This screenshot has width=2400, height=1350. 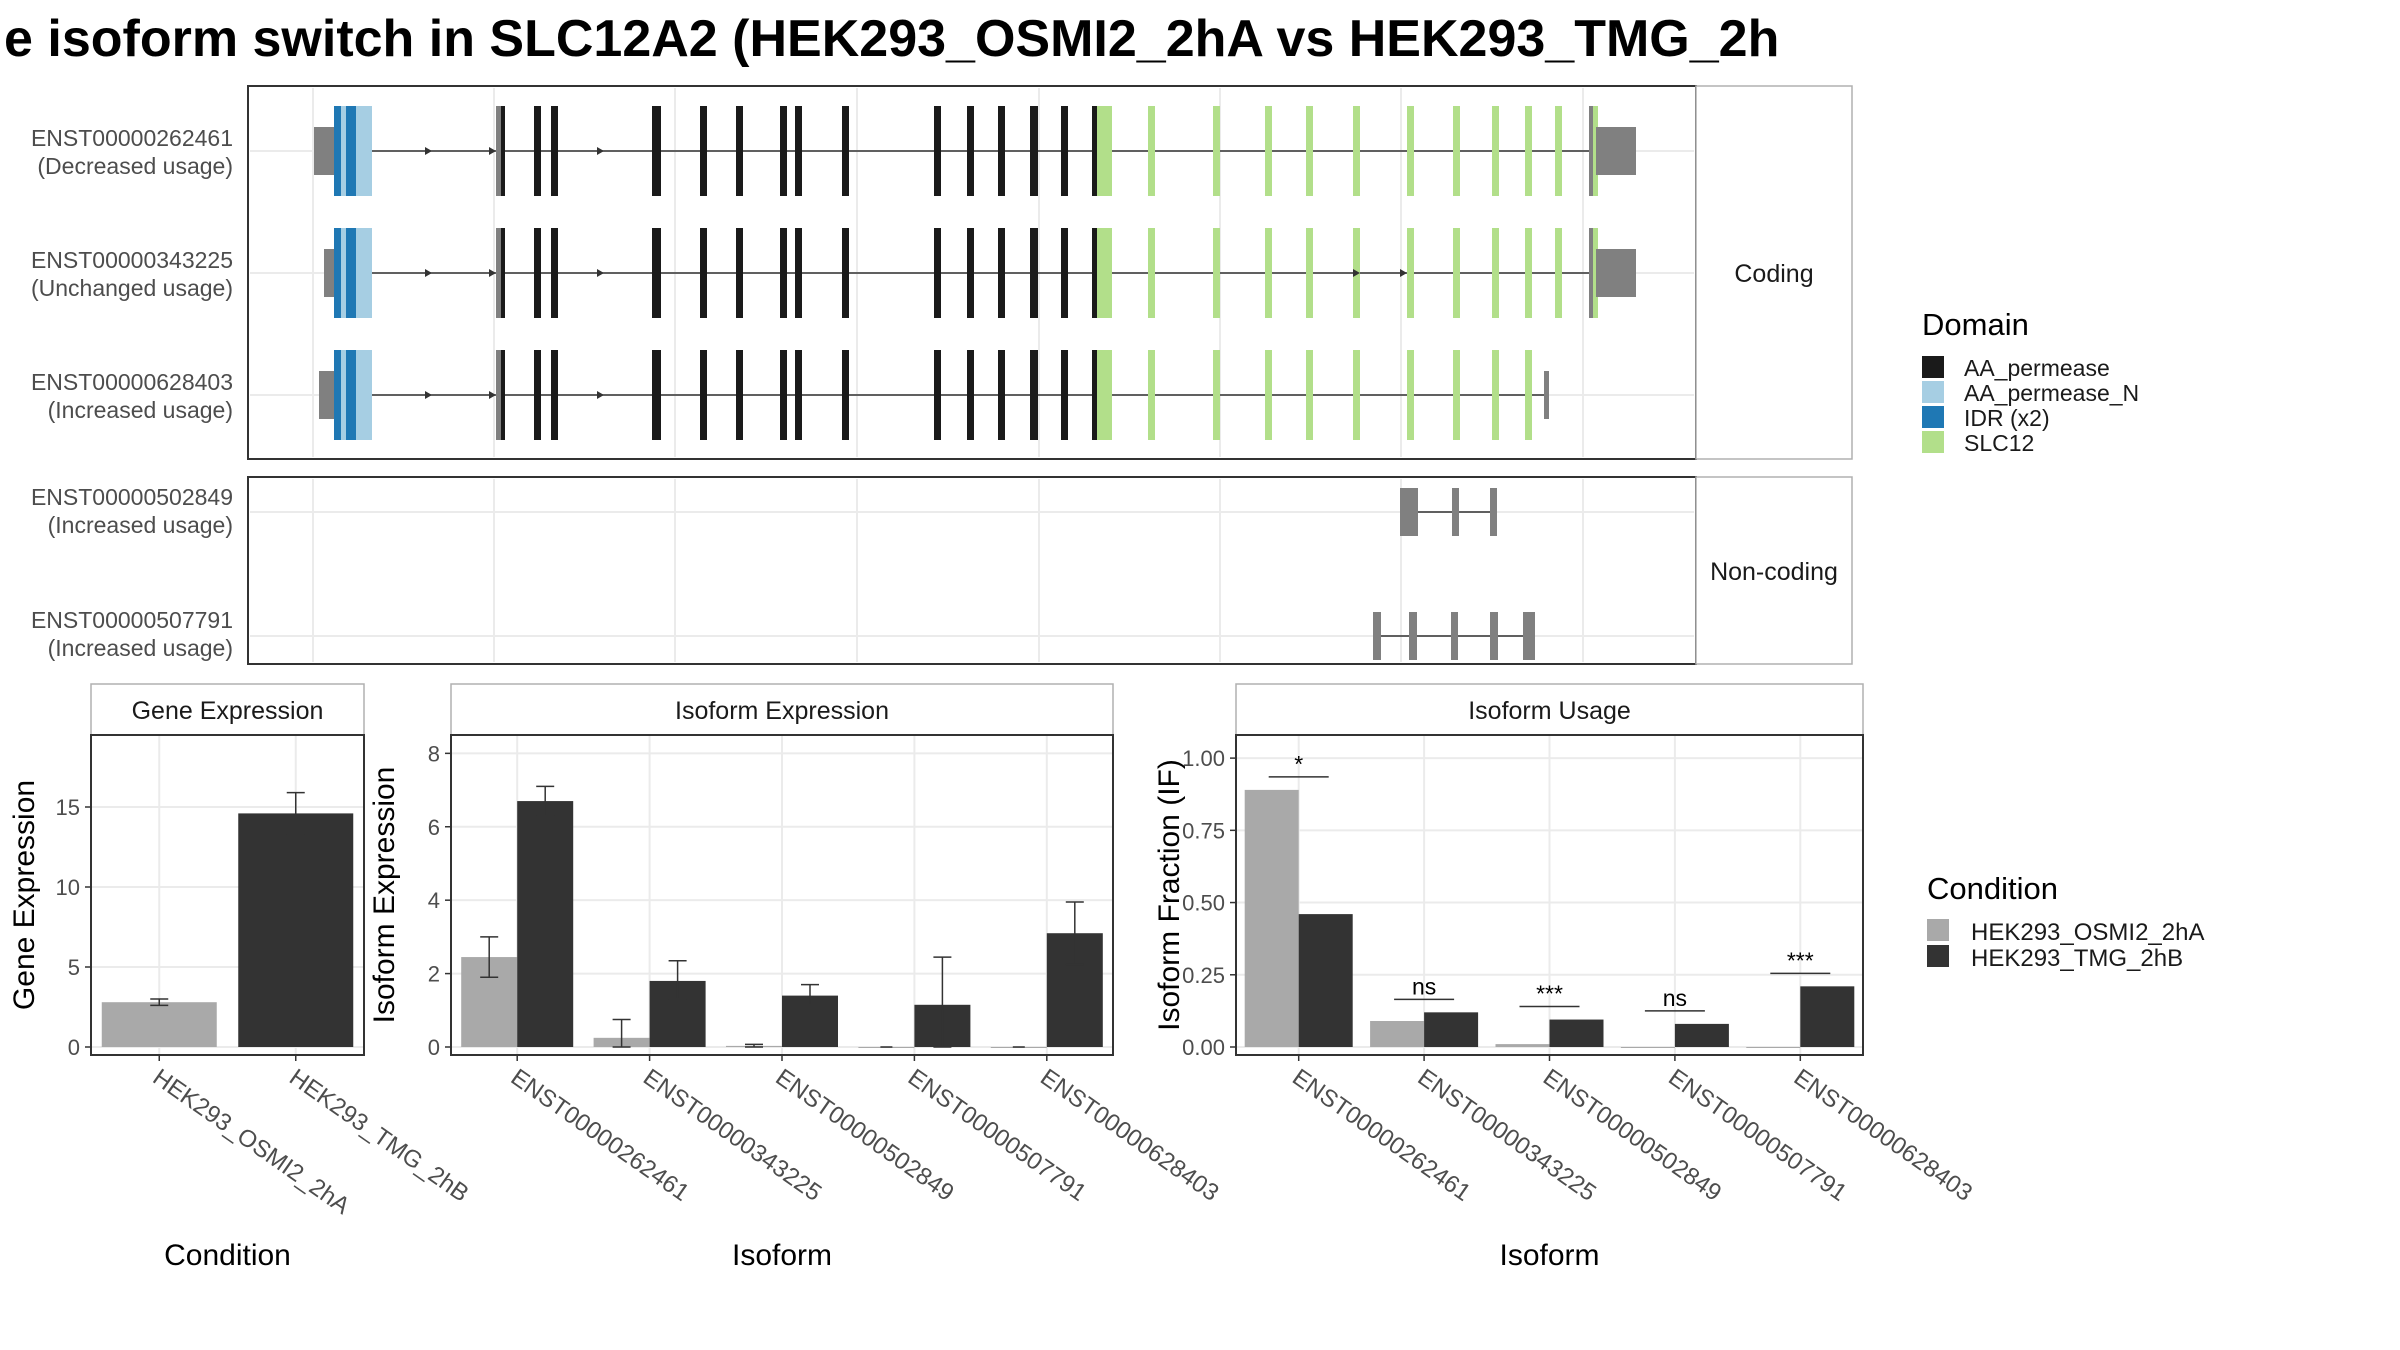 I want to click on track-label-usage: (Increased usage), so click(x=140, y=525).